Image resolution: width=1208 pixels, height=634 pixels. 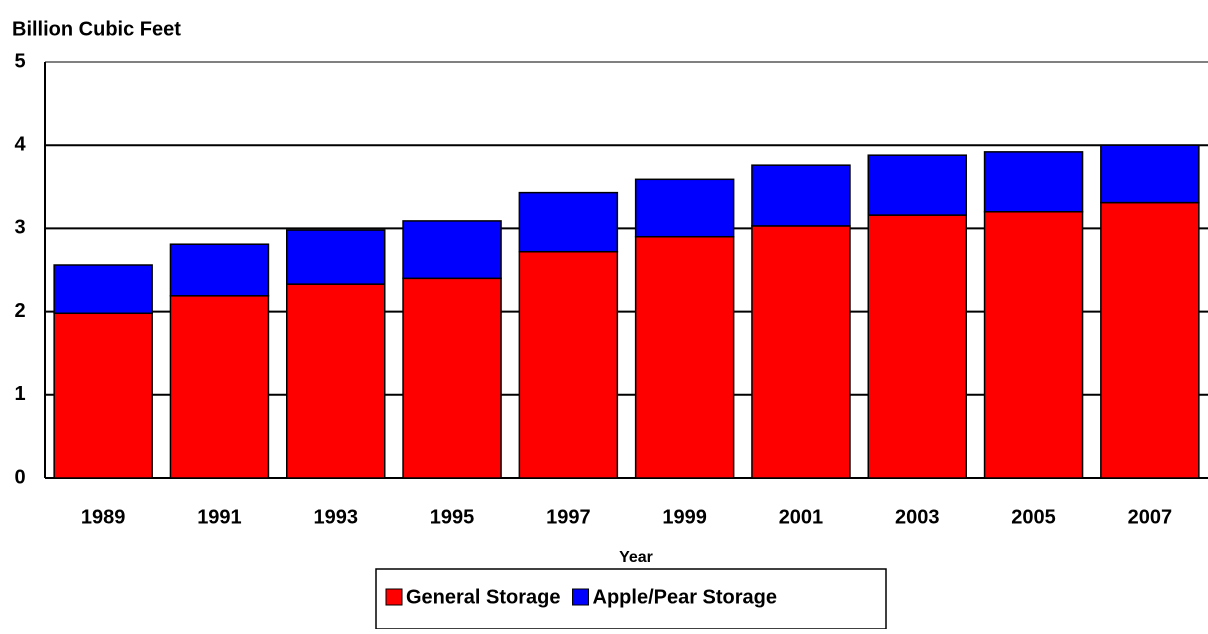 What do you see at coordinates (1033, 517) in the screenshot?
I see `x-tick-label: 2005` at bounding box center [1033, 517].